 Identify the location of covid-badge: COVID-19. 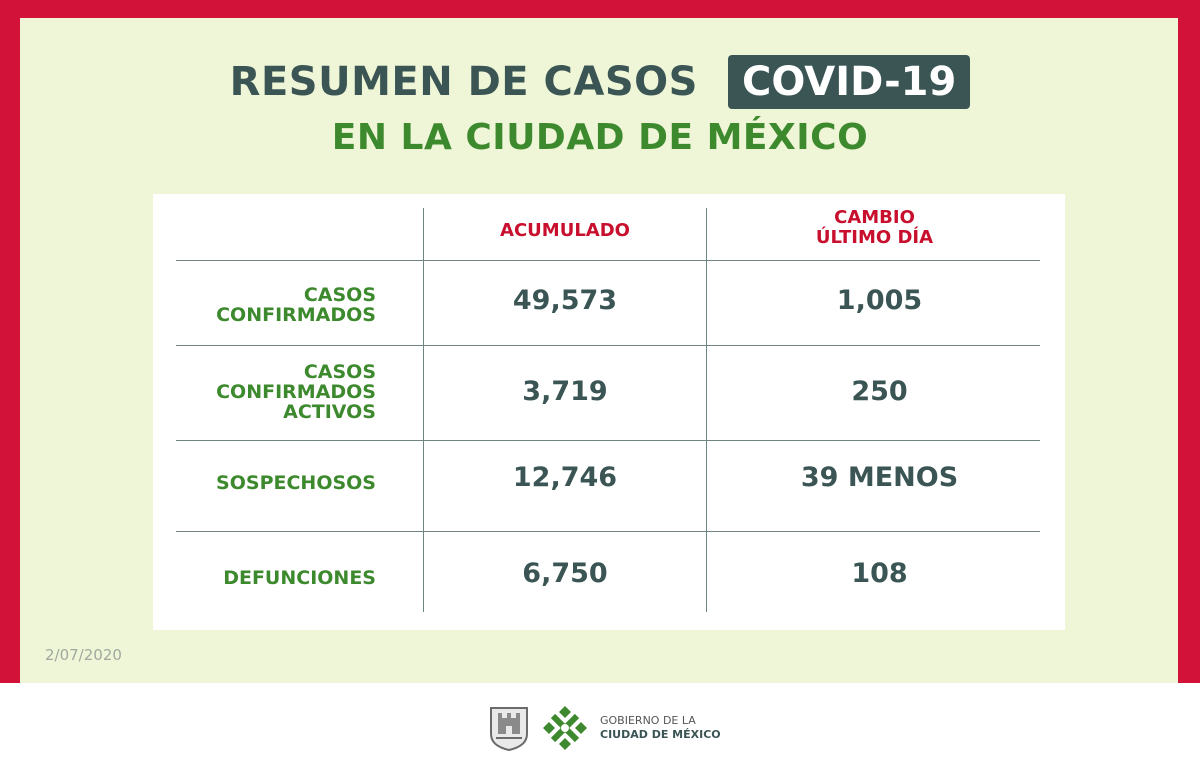
(849, 82).